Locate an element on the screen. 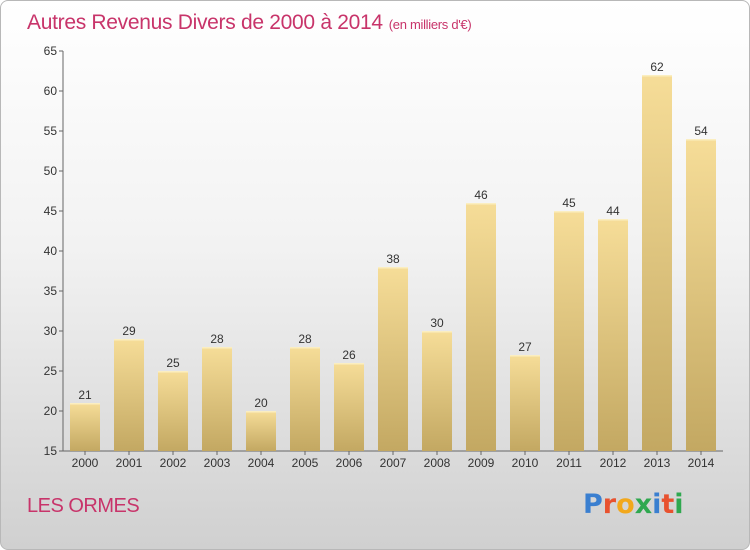 Image resolution: width=750 pixels, height=550 pixels. place-name: LES ORMES is located at coordinates (83, 506).